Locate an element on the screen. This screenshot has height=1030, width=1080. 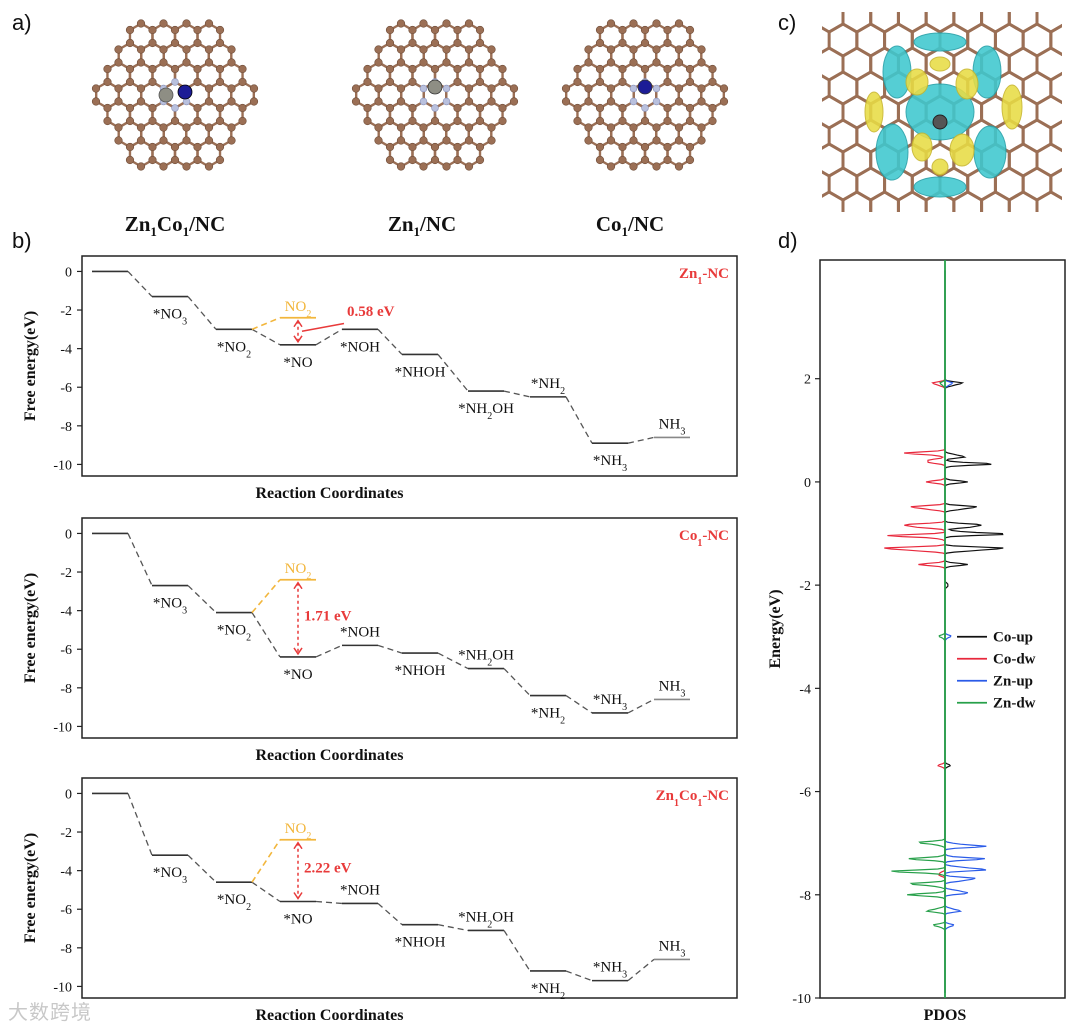
zinc-atom is located at coordinates (435, 87).